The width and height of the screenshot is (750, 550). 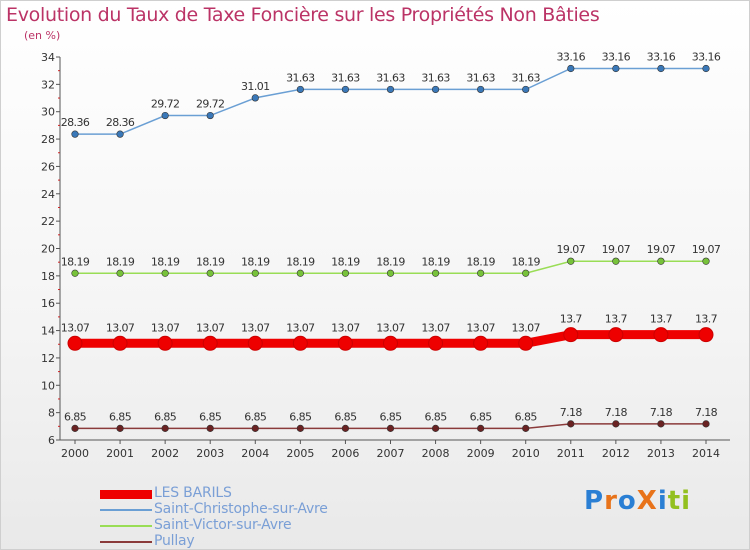 I want to click on data-label-saint-victor-sur-avre: 19.07, so click(x=706, y=249).